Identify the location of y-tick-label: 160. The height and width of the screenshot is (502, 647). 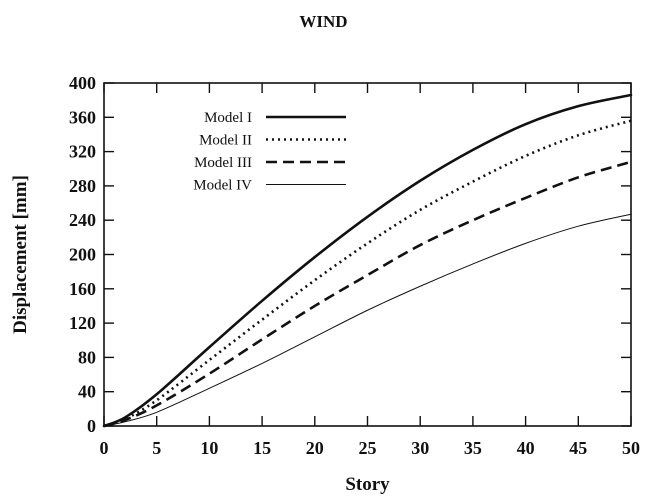
(82, 289).